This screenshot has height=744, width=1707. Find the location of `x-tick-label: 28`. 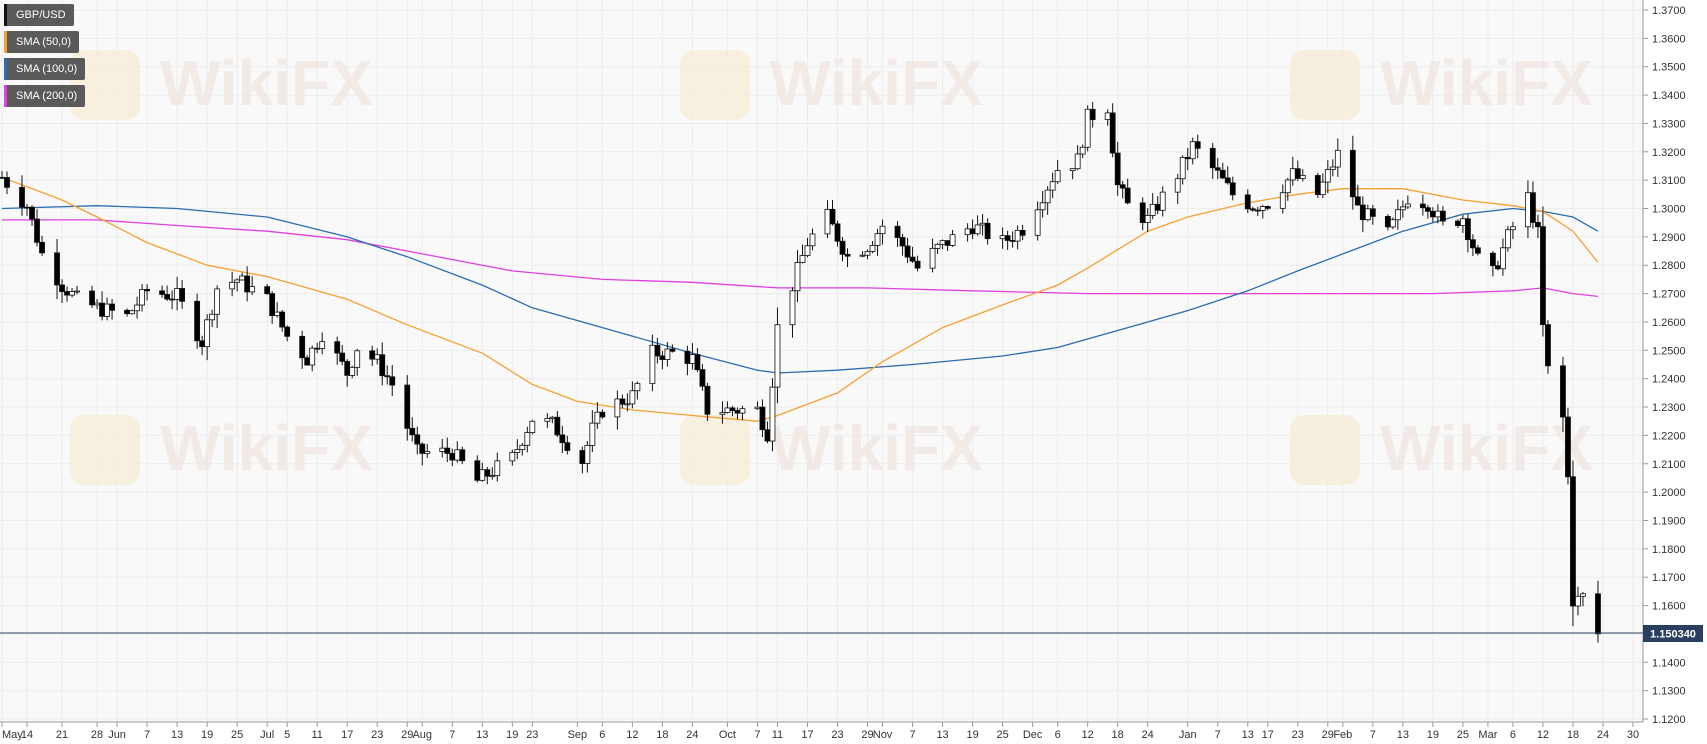

x-tick-label: 28 is located at coordinates (97, 735).